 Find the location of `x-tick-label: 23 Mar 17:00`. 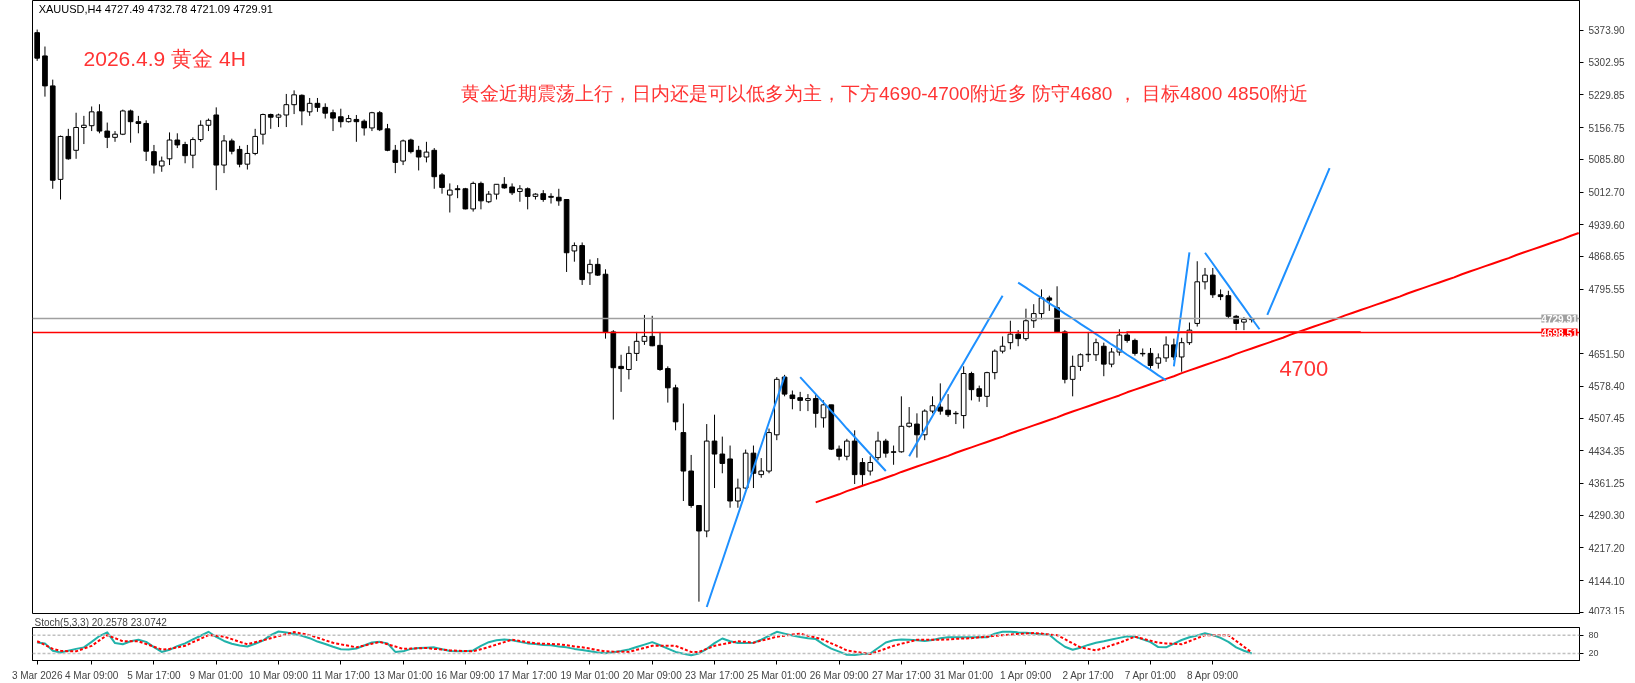

x-tick-label: 23 Mar 17:00 is located at coordinates (715, 675).